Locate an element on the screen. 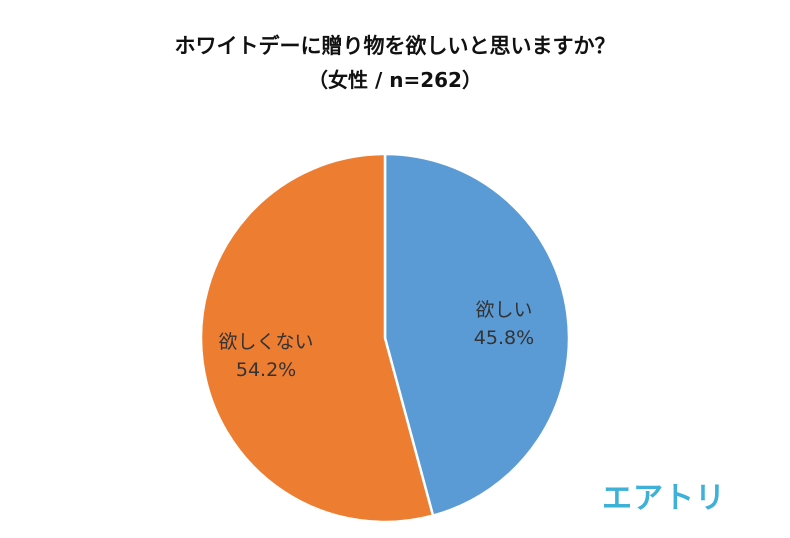  airtrip-logo: エアトリ is located at coordinates (664, 498).